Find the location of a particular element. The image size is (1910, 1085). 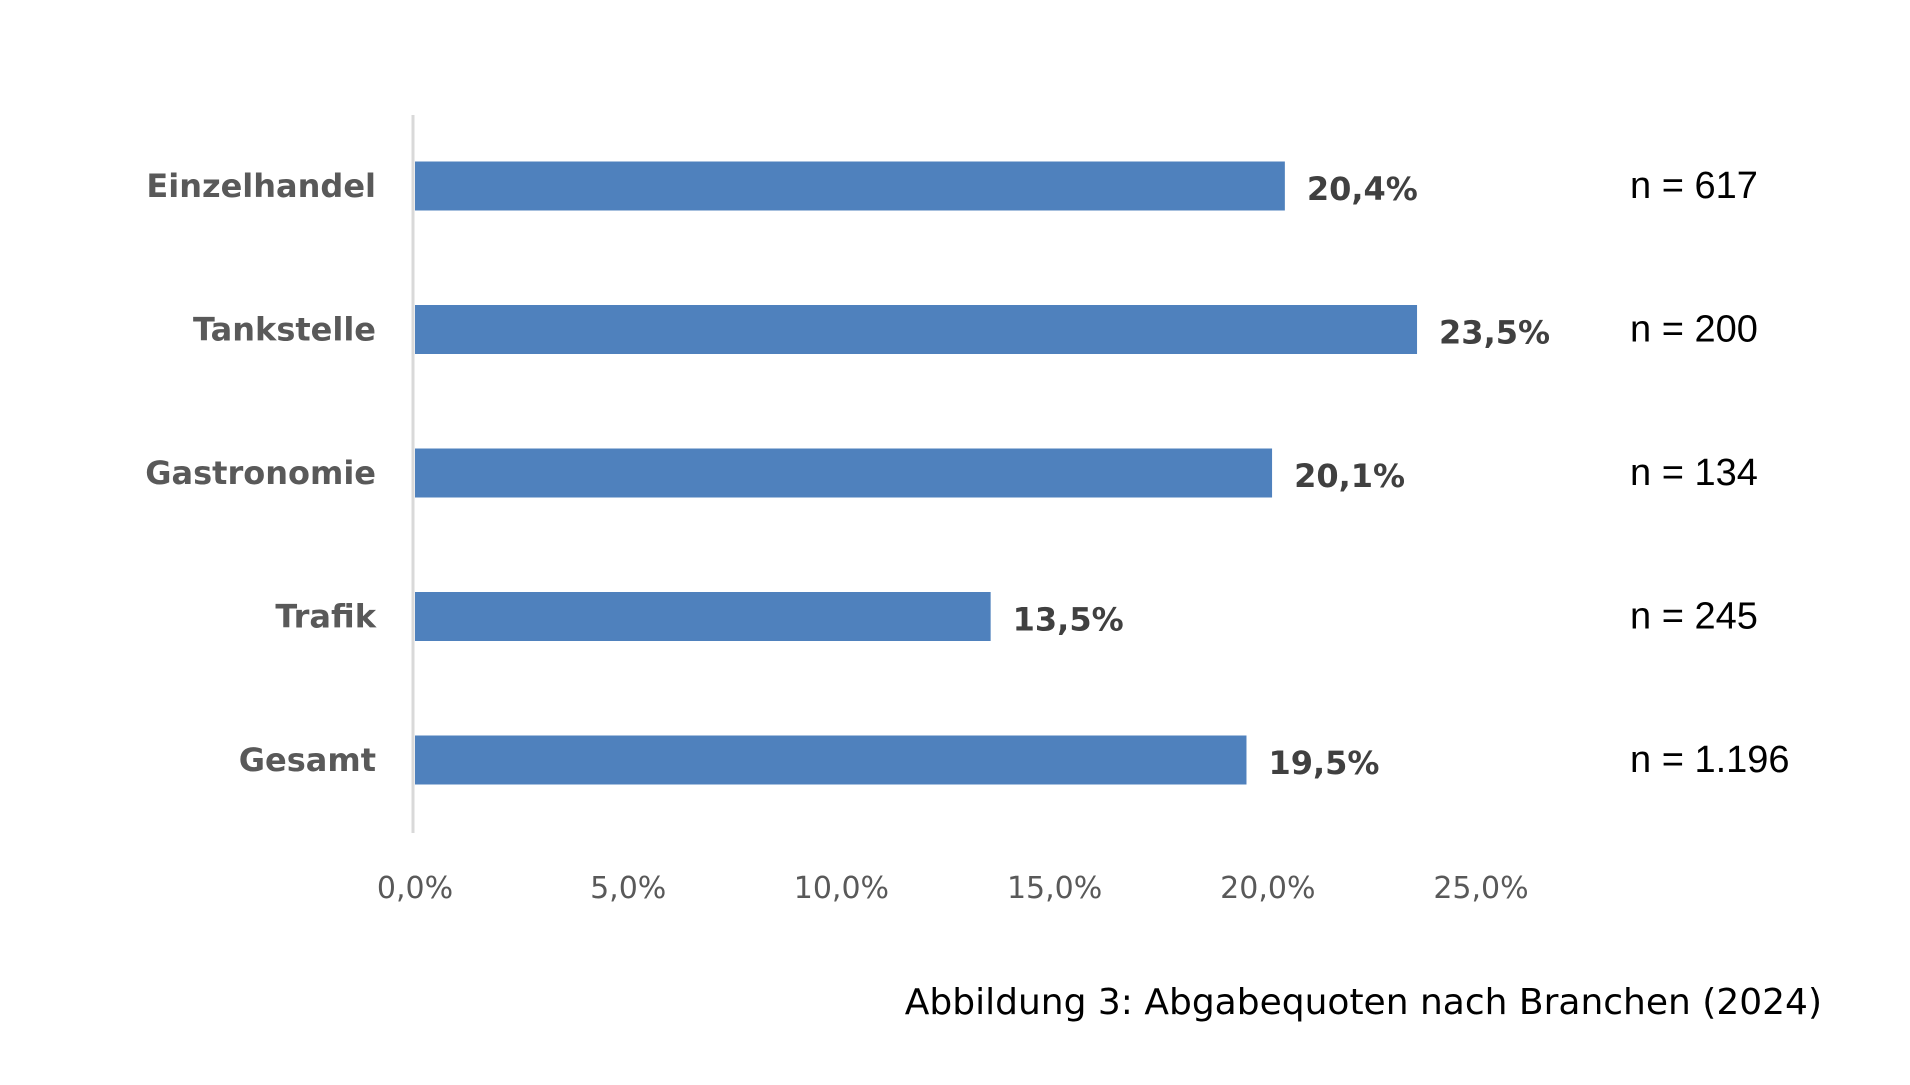

category-label-tankstelle: Tankstelle is located at coordinates (284, 330).